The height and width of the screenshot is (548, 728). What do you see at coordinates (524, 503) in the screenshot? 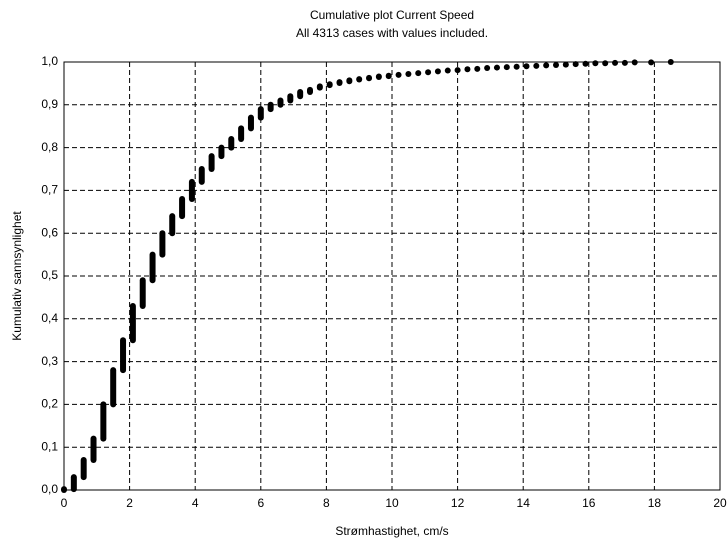
I see `x-tick-label: 14` at bounding box center [524, 503].